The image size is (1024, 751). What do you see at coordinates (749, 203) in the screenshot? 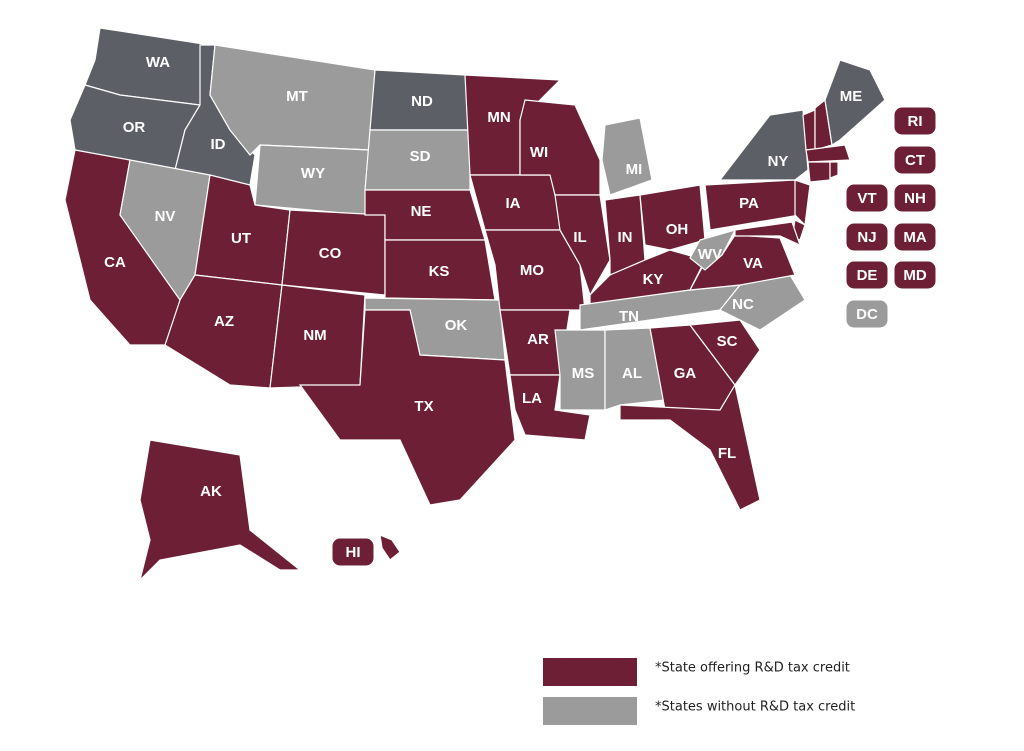
I see `state-label: PA` at bounding box center [749, 203].